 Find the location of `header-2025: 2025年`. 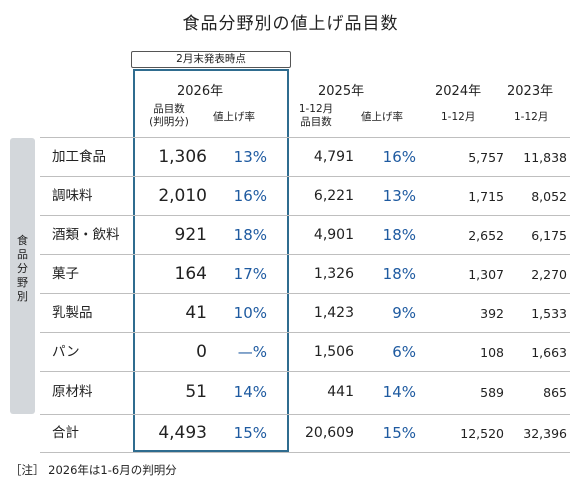

header-2025: 2025年 is located at coordinates (341, 91).